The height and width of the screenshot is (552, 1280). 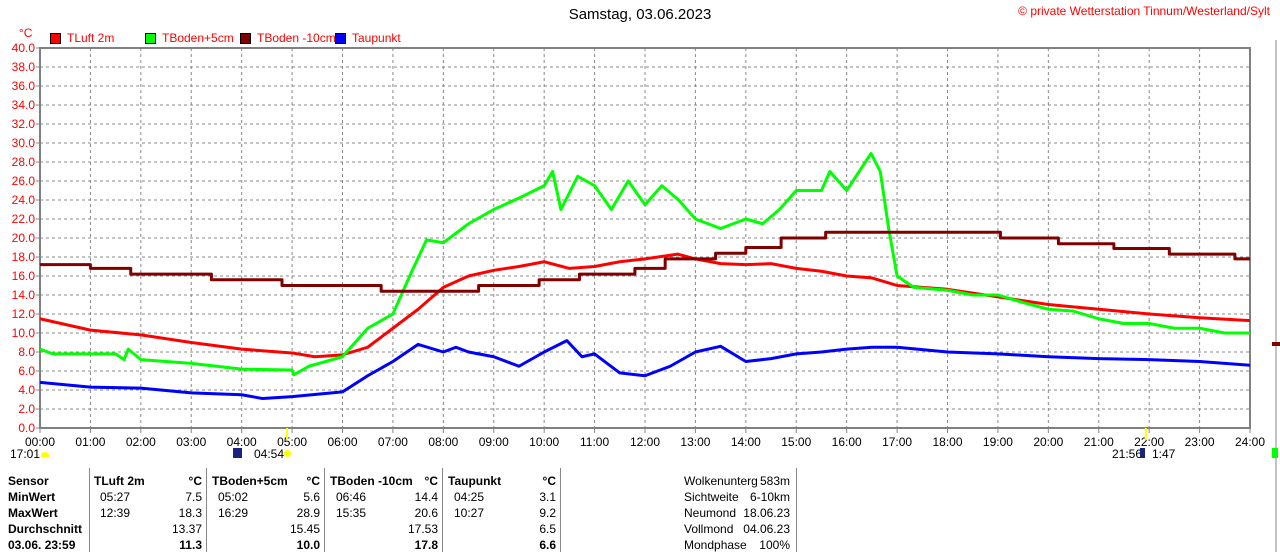 I want to click on legend-label: TBoden+5cm, so click(x=198, y=38).